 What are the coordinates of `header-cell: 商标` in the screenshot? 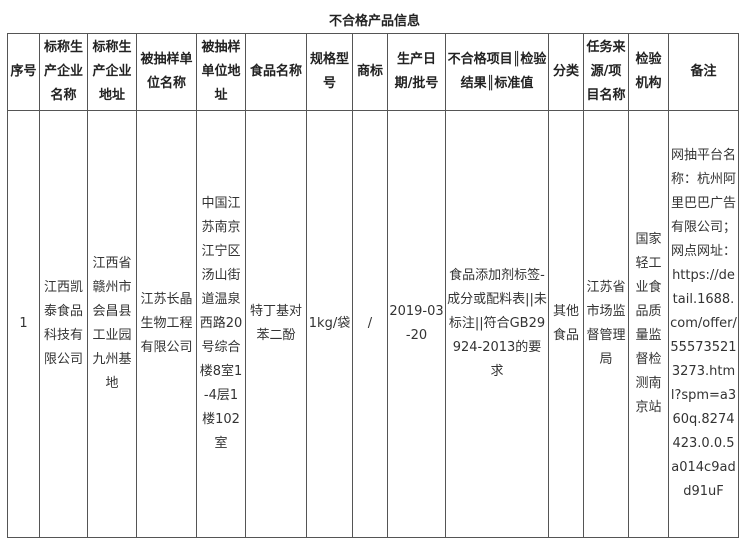 It's located at (370, 72).